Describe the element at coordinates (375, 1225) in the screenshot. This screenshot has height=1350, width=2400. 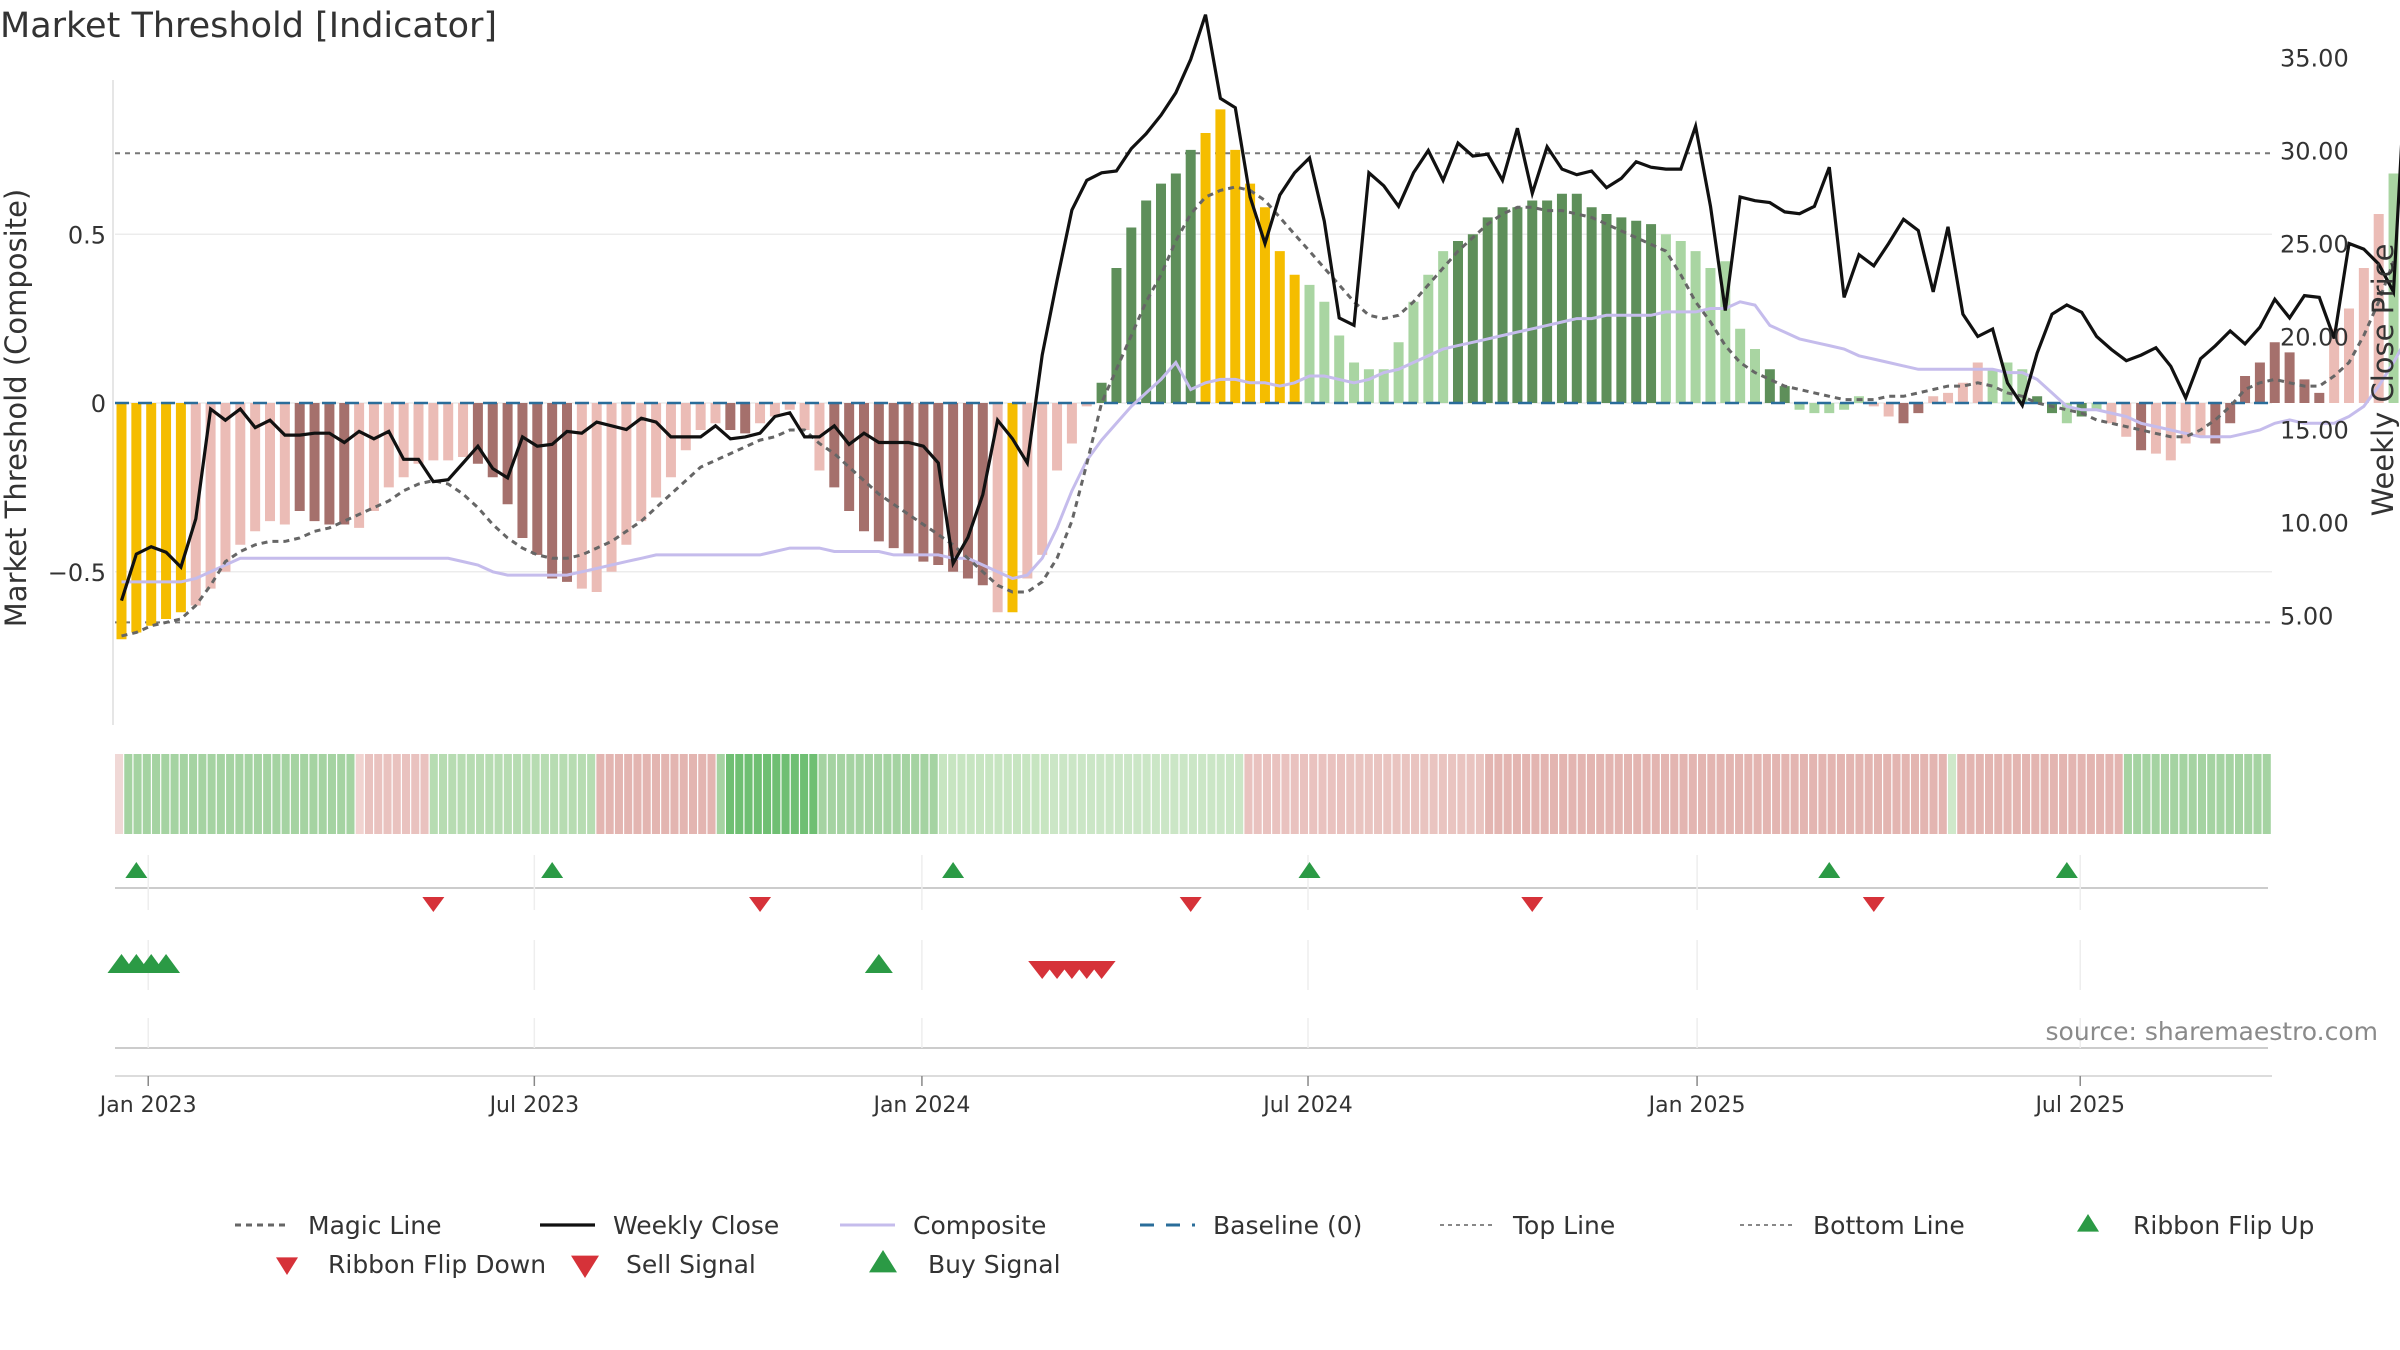
I see `legend-label: Magic Line` at that location.